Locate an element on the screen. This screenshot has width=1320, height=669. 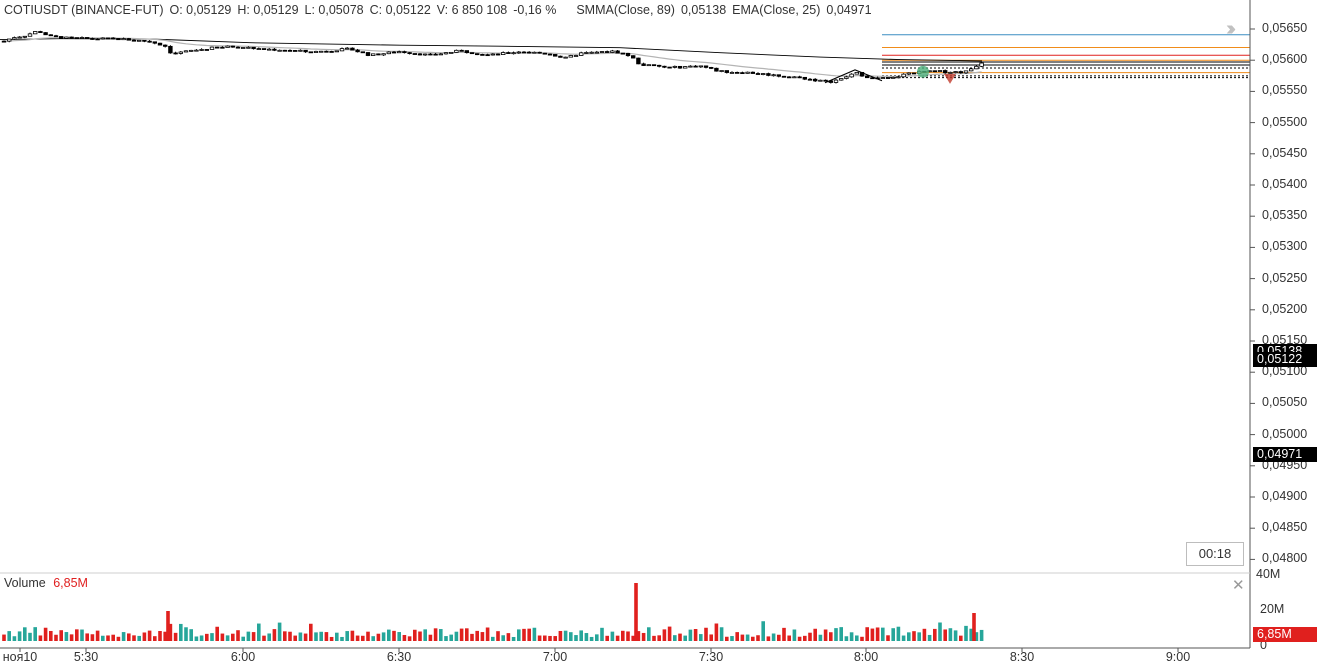
symbol-name: COTIUSDT (BINANCE-FUT) is located at coordinates (84, 10).